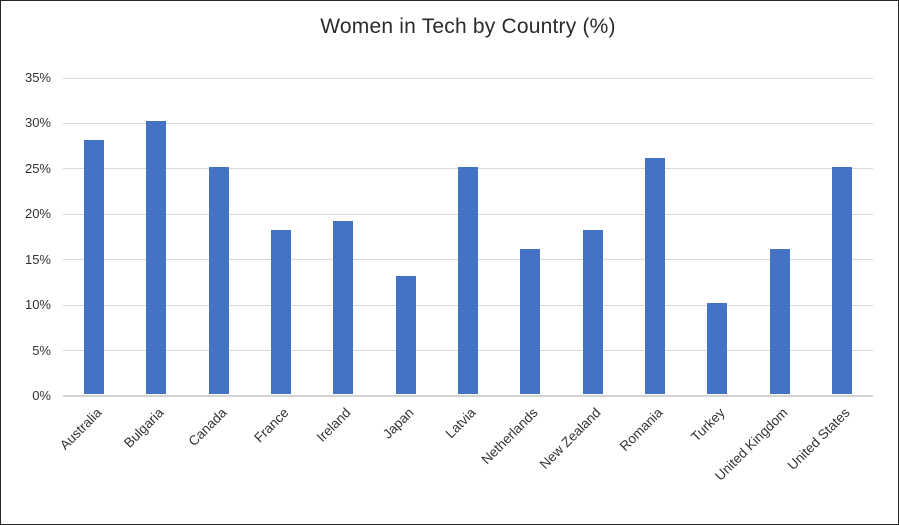  I want to click on x-tick-label: United Kingdom, so click(751, 444).